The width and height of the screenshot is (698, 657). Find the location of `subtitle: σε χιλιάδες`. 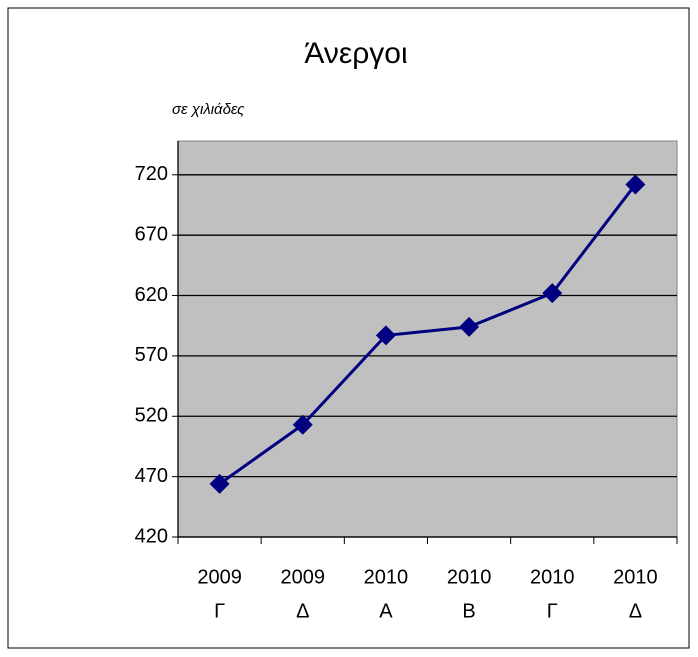

subtitle: σε χιλιάδες is located at coordinates (208, 109).